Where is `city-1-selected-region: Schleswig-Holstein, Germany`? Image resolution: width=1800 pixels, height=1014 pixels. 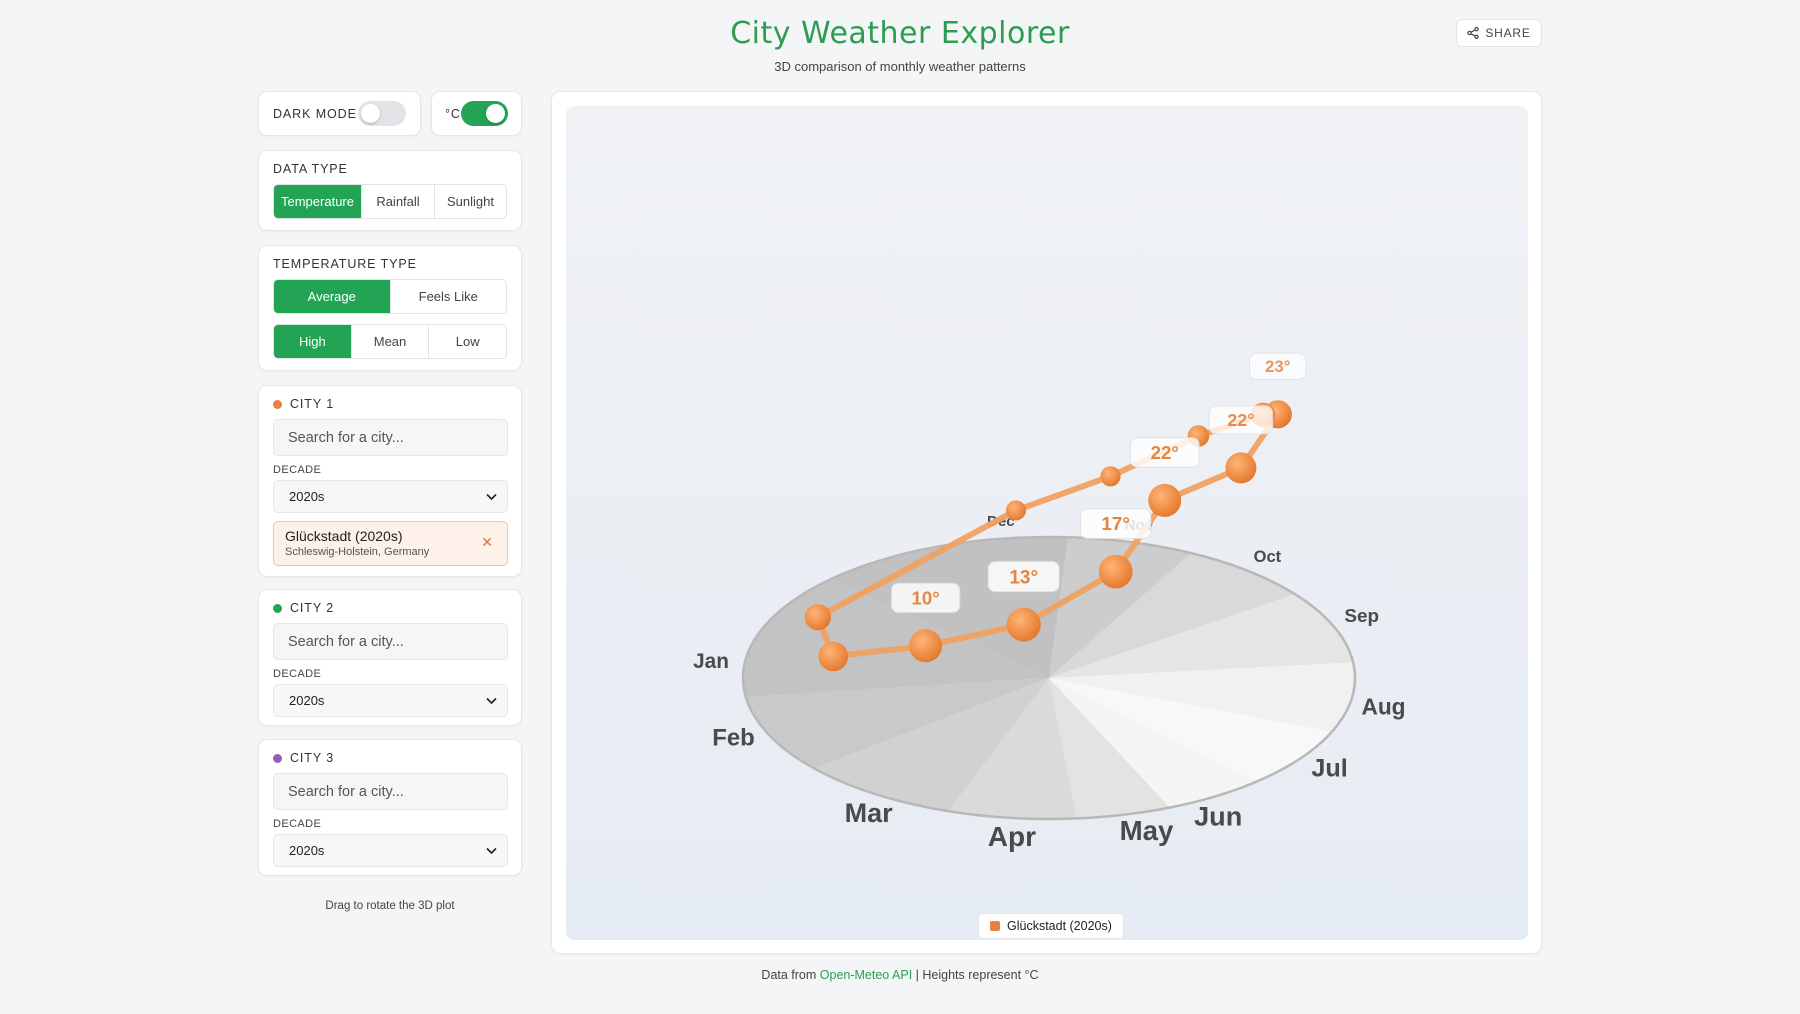 city-1-selected-region: Schleswig-Holstein, Germany is located at coordinates (357, 552).